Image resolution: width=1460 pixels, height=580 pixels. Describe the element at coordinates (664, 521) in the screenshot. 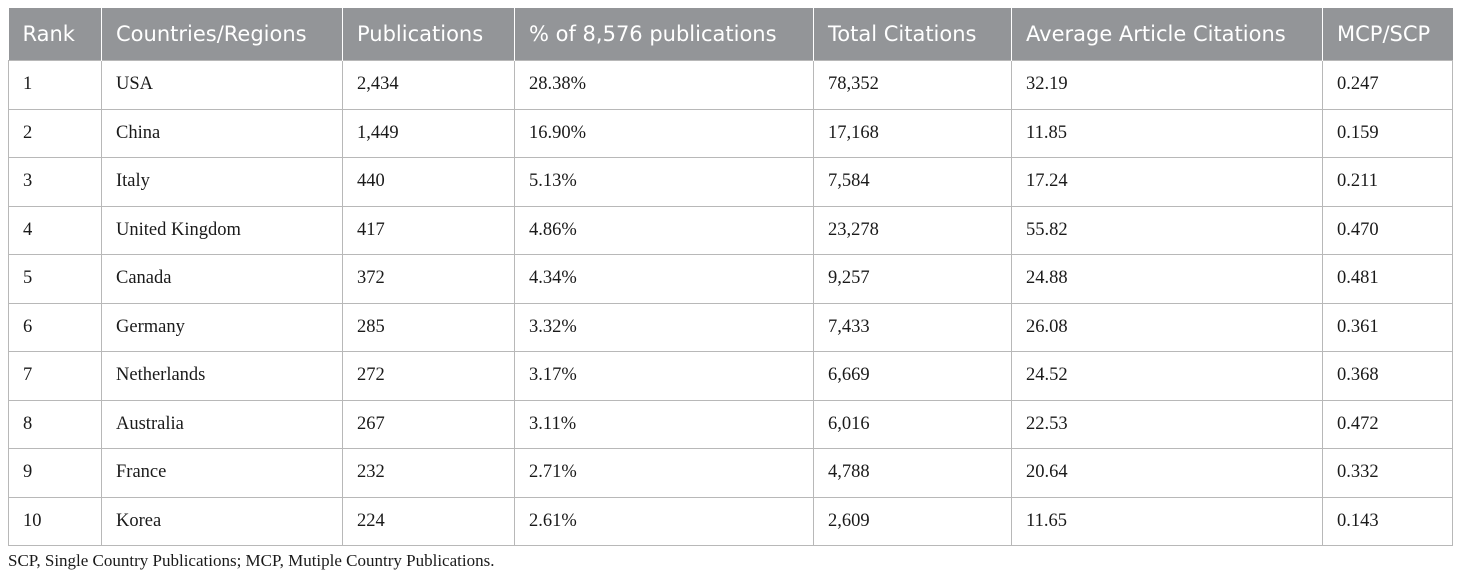

I see `percent-cell: 2.61%` at that location.